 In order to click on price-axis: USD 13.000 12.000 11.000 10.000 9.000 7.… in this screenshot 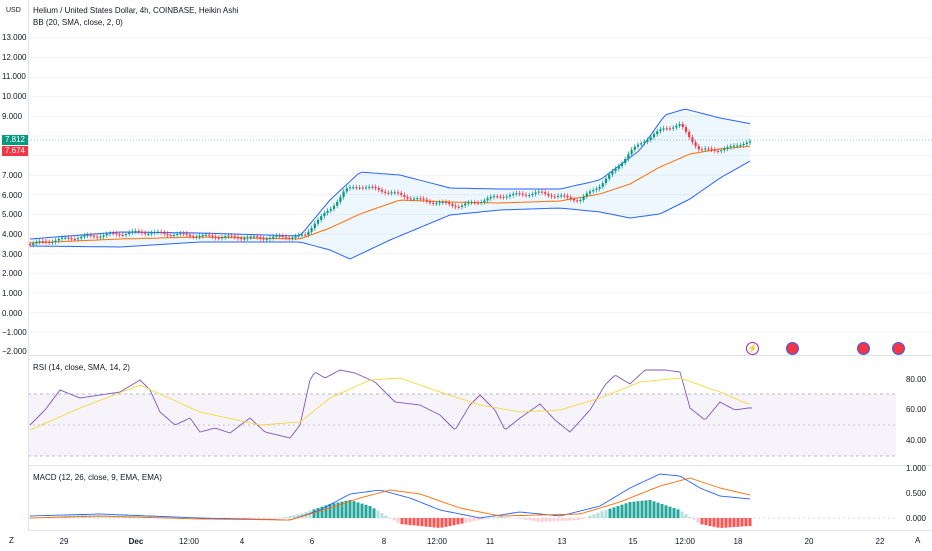, I will do `click(14, 265)`.